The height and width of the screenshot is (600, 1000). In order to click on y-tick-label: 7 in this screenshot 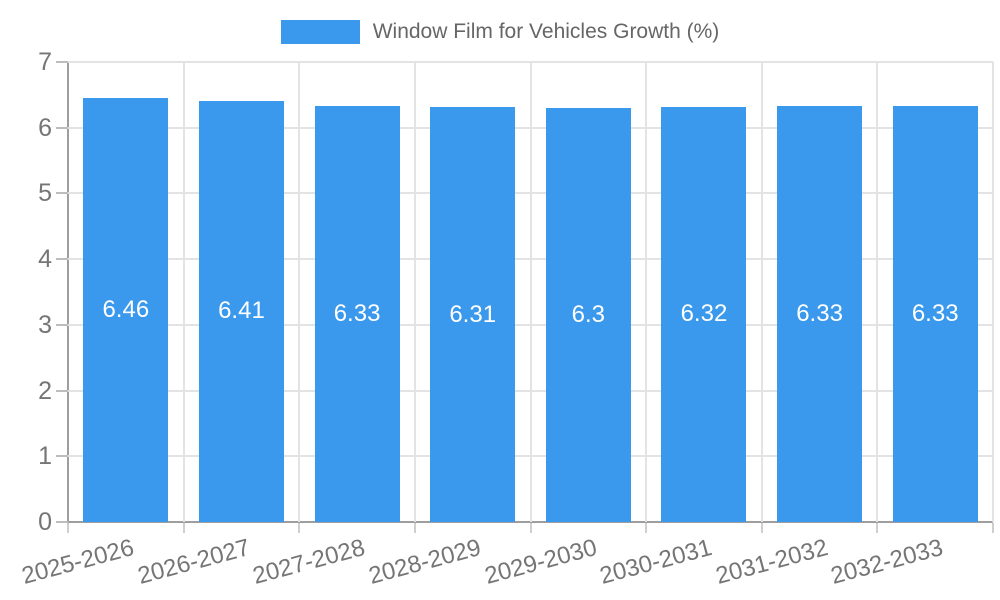, I will do `click(45, 62)`.